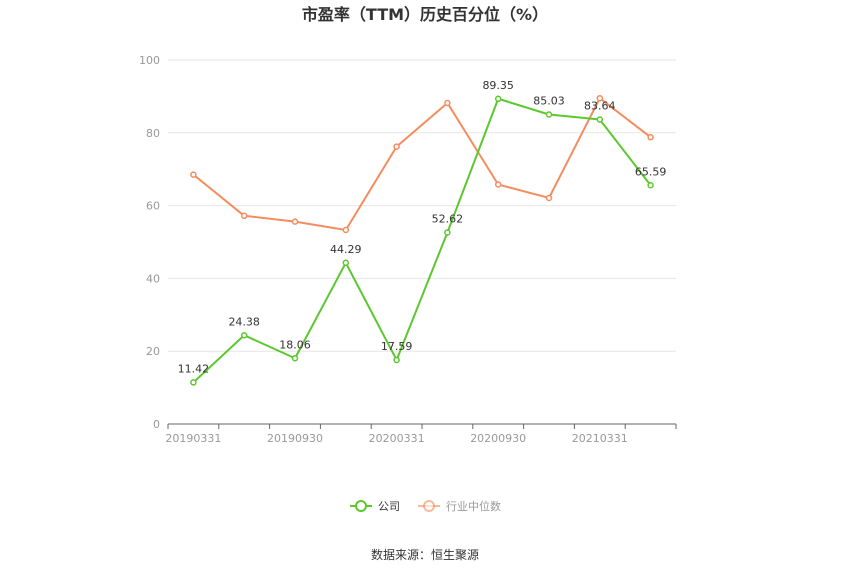 This screenshot has width=850, height=575. I want to click on source-note: 数据来源：恒生聚源, so click(425, 554).